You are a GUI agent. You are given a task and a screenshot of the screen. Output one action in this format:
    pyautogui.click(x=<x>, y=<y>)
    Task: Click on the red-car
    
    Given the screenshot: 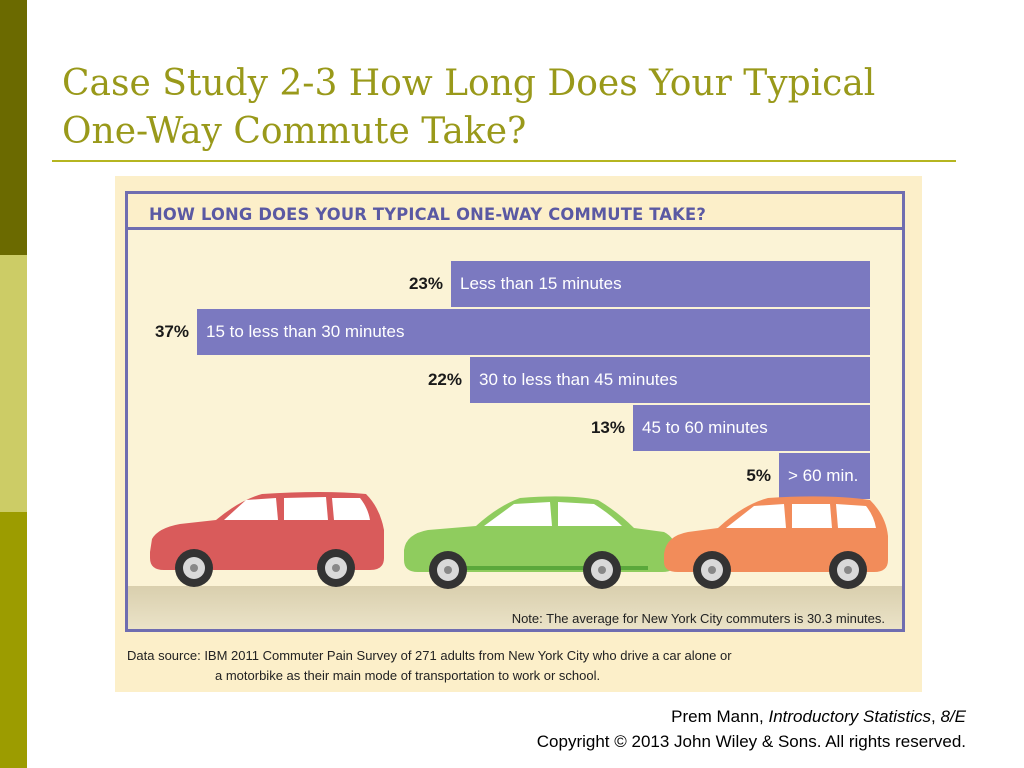 What is the action you would take?
    pyautogui.click(x=267, y=539)
    